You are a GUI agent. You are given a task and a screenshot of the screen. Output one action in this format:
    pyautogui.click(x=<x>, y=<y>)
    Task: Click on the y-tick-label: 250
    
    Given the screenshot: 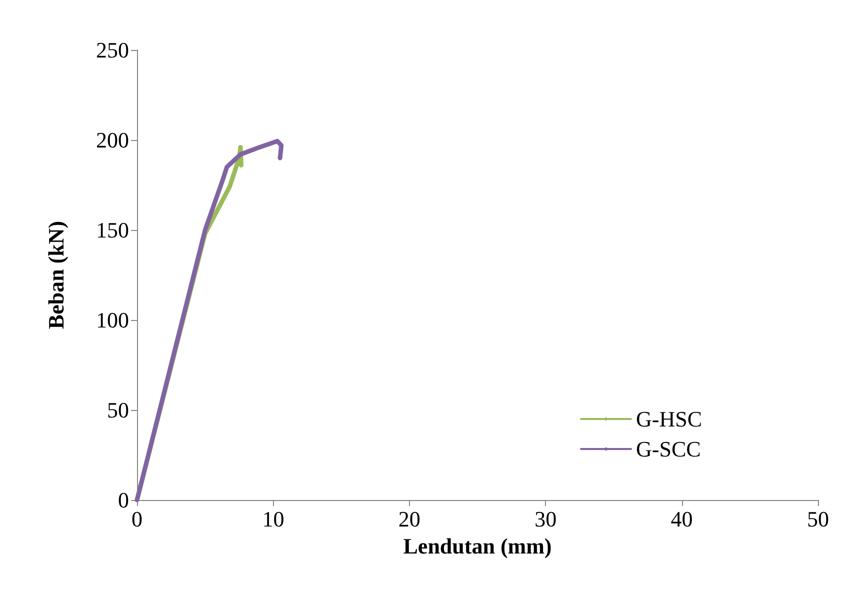 What is the action you would take?
    pyautogui.click(x=112, y=50)
    